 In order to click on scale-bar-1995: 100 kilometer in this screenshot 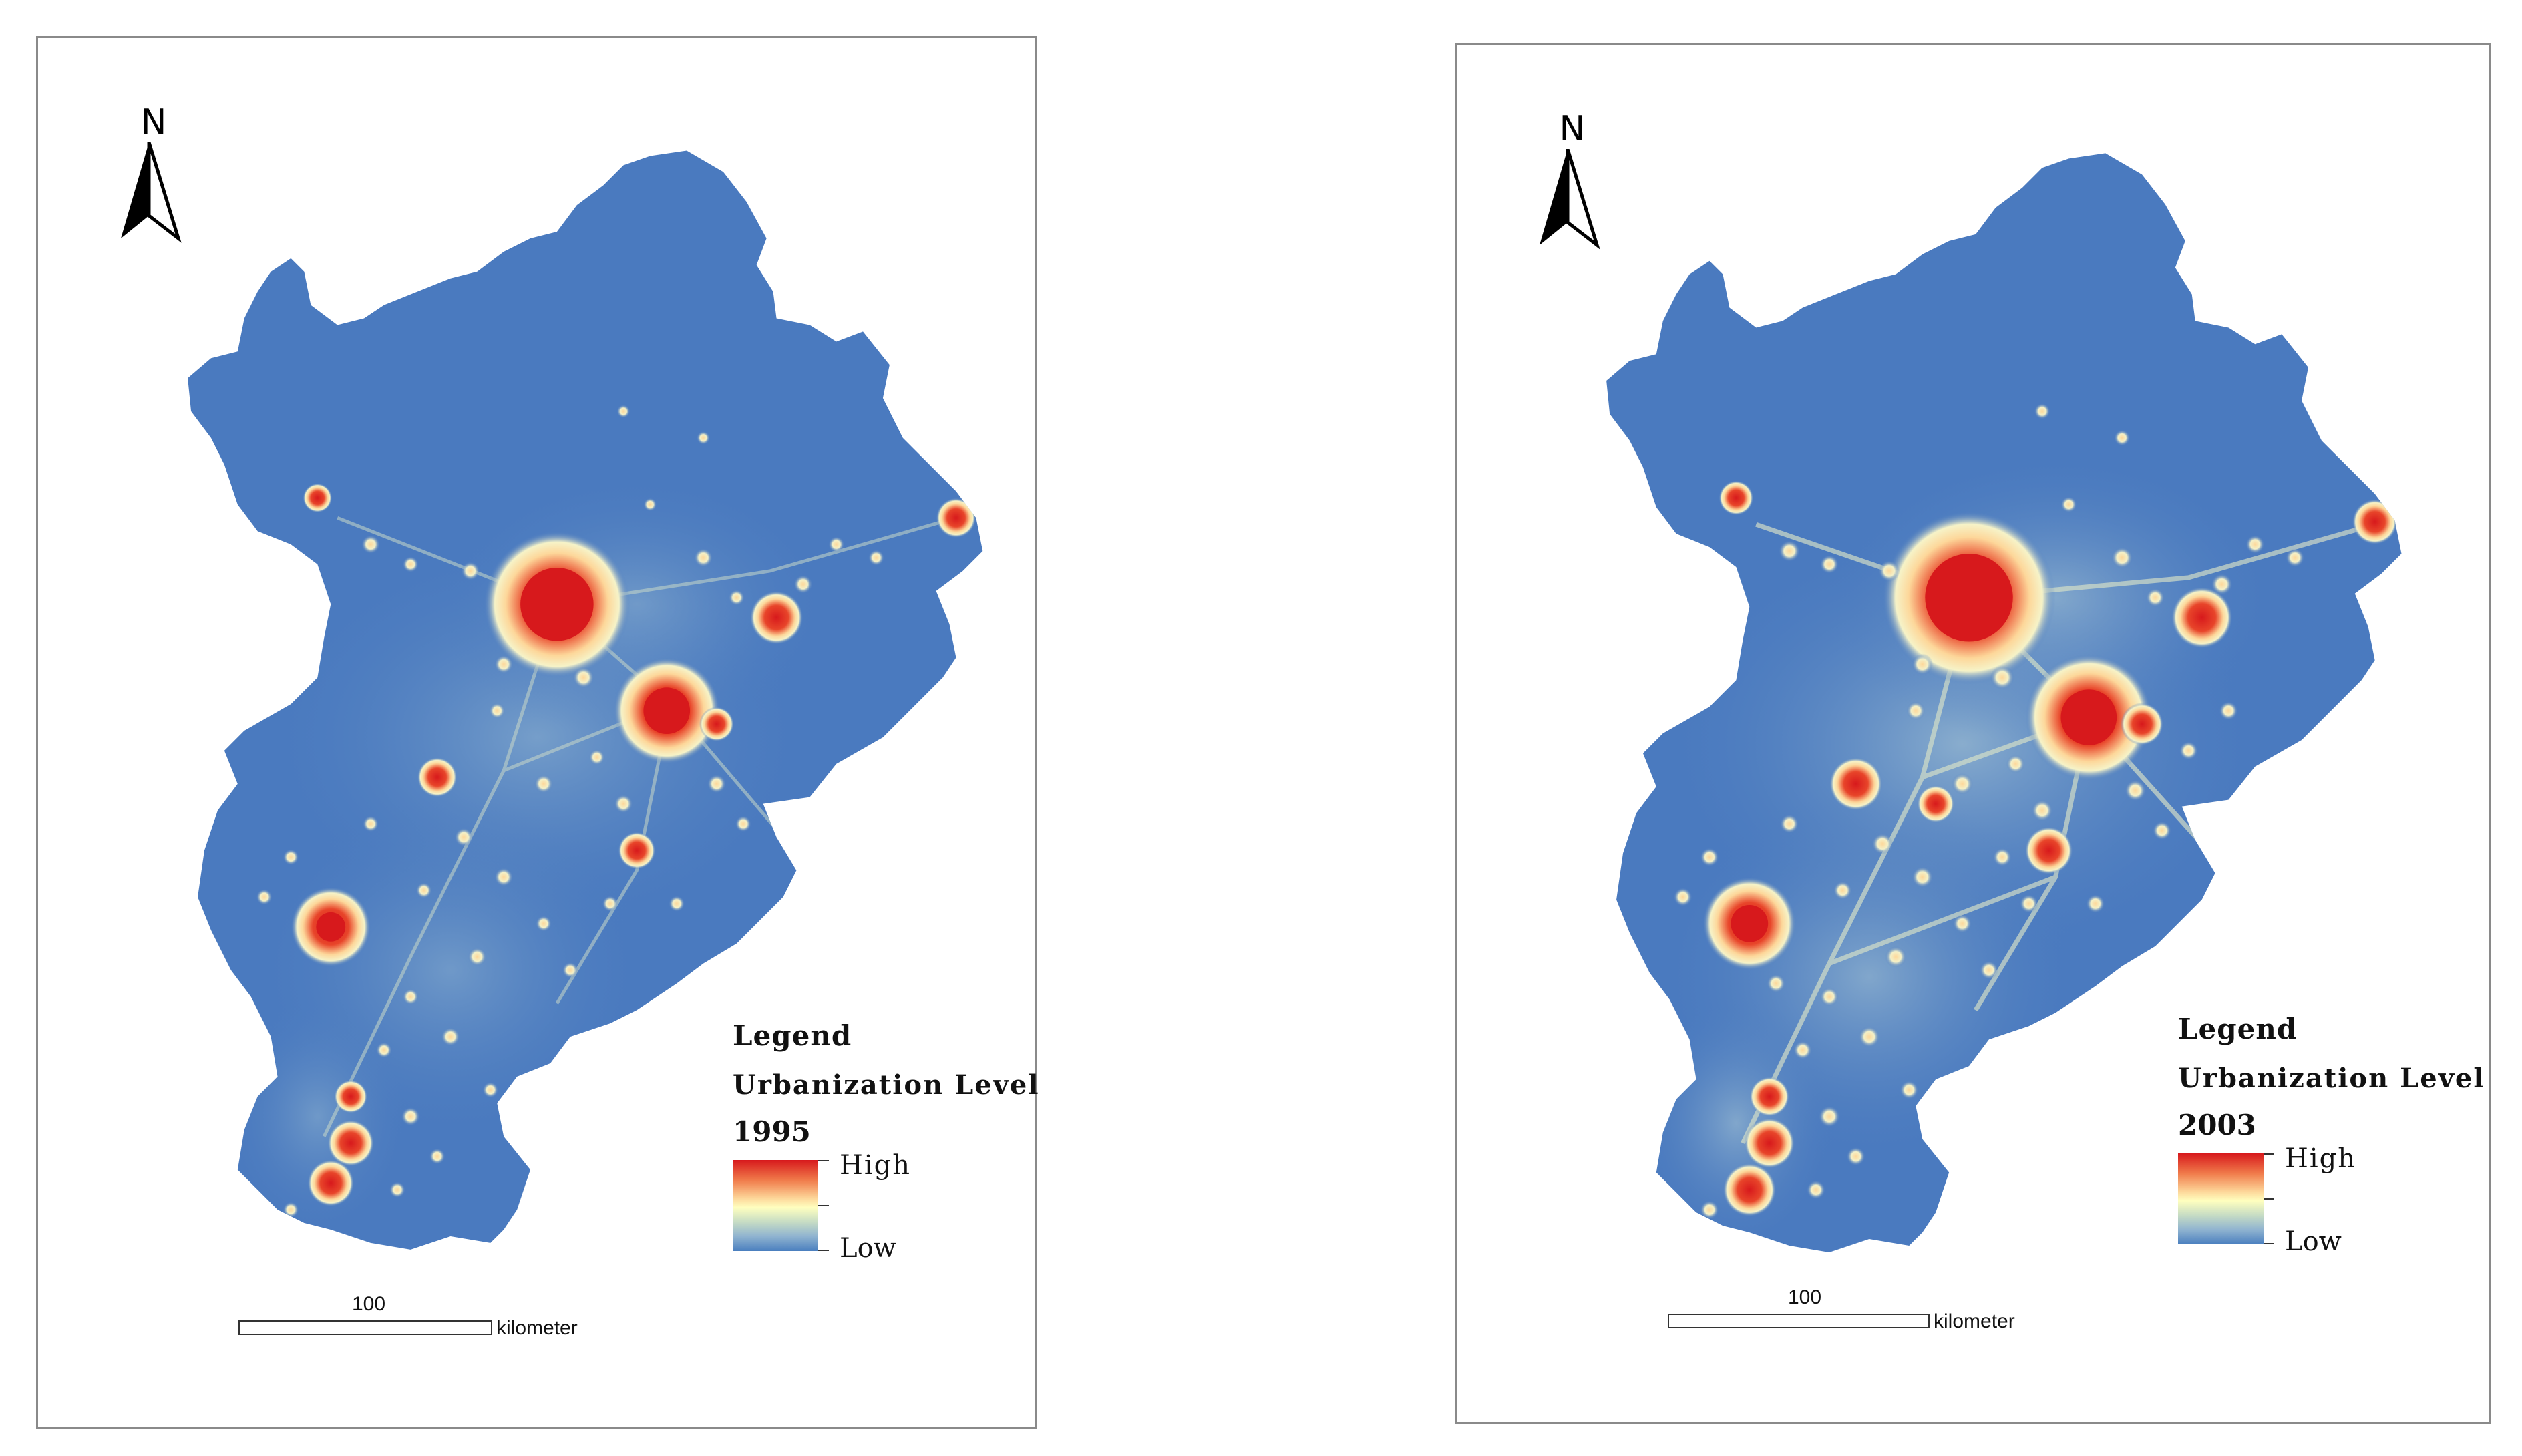, I will do `click(412, 1324)`.